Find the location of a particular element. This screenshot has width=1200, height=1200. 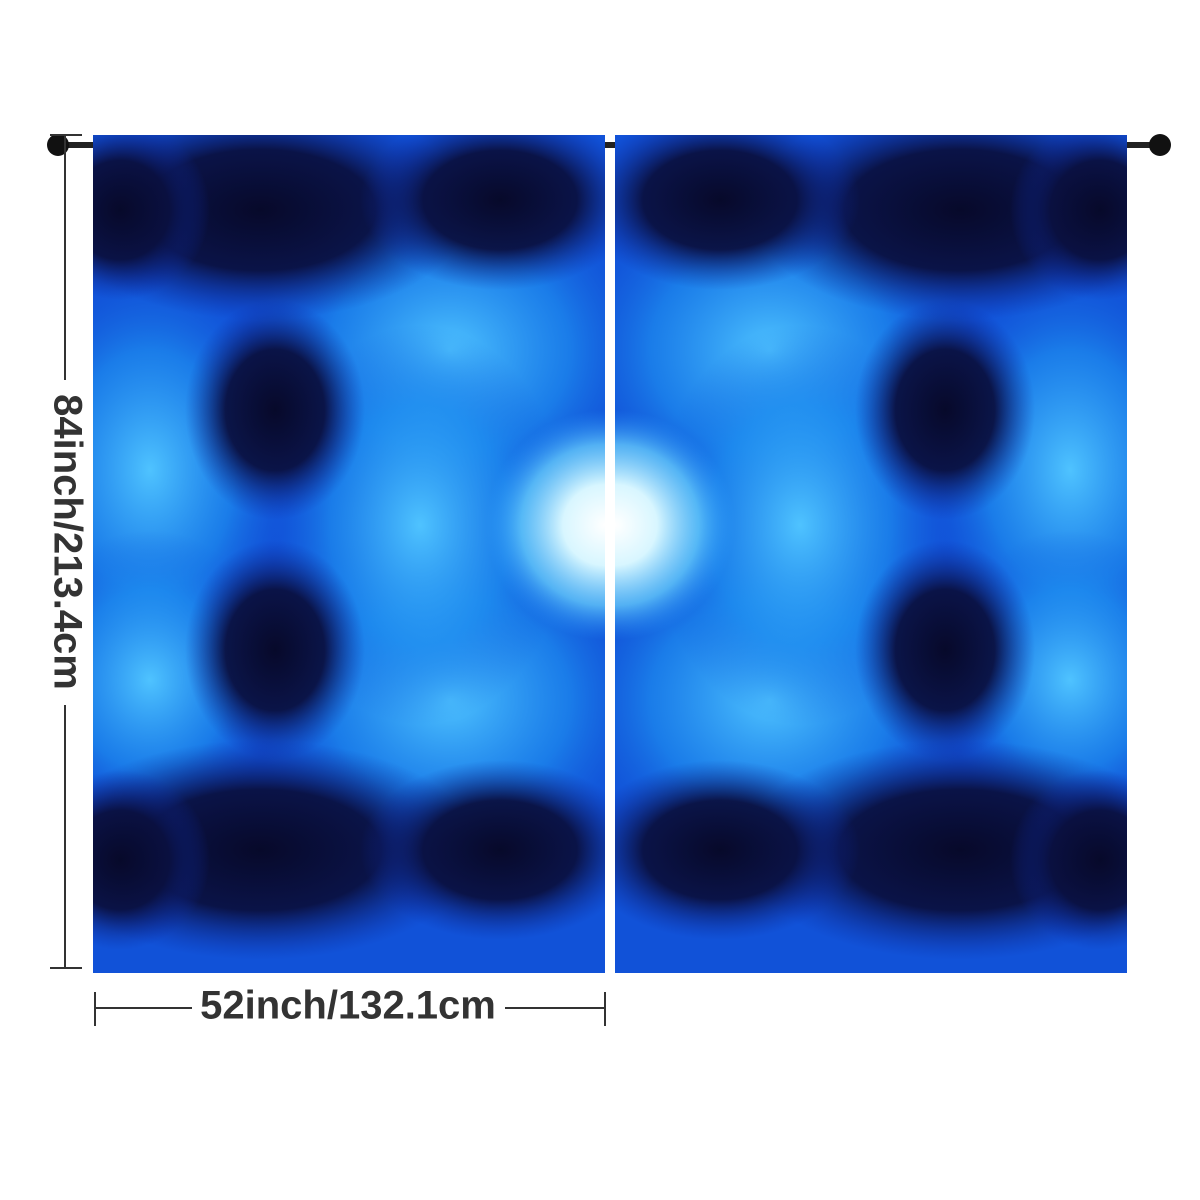

width-dimension is located at coordinates (350, 1009).